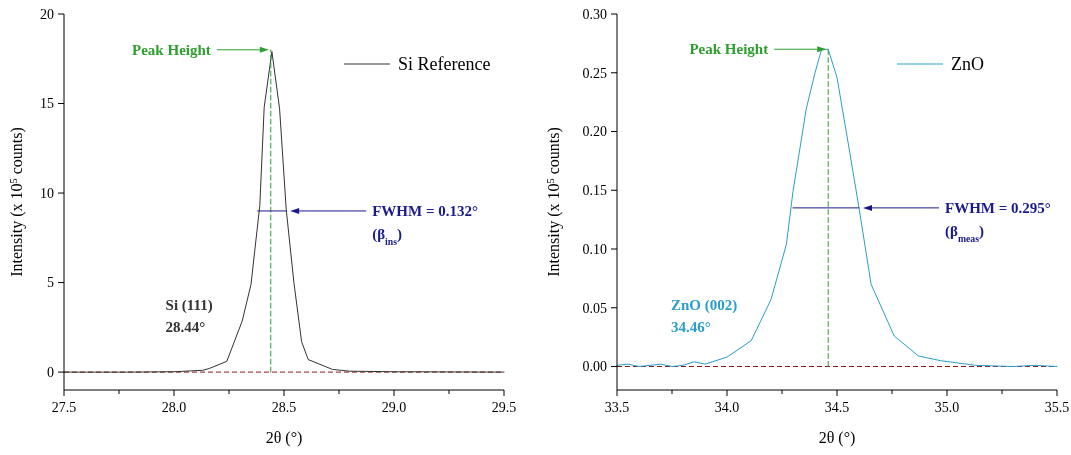 The width and height of the screenshot is (1071, 455). Describe the element at coordinates (50, 372) in the screenshot. I see `y-tick-label: 0` at that location.